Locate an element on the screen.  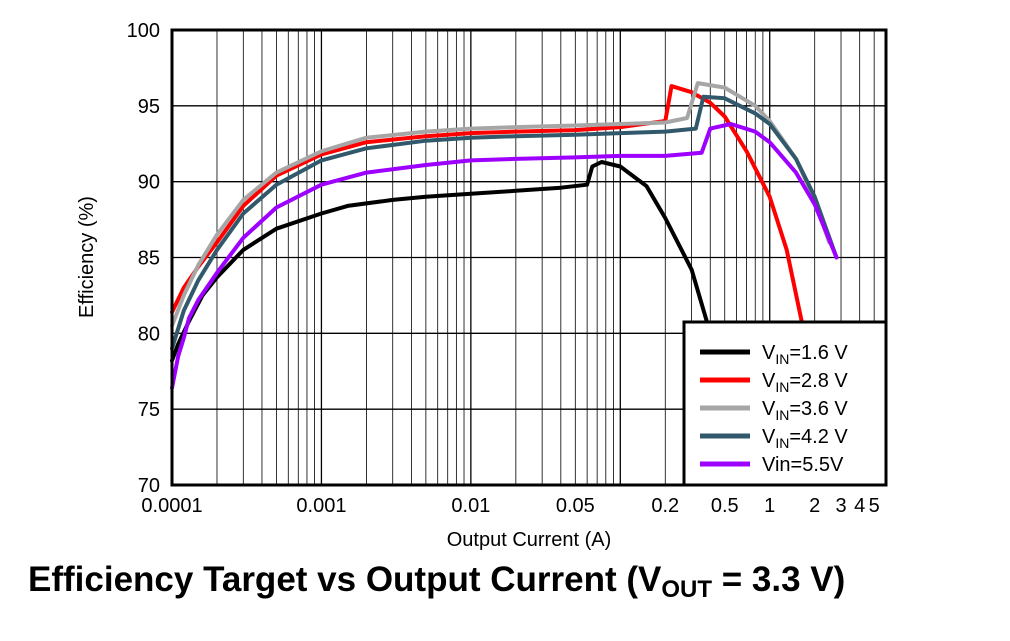
y-tick-label: 80 is located at coordinates (149, 334).